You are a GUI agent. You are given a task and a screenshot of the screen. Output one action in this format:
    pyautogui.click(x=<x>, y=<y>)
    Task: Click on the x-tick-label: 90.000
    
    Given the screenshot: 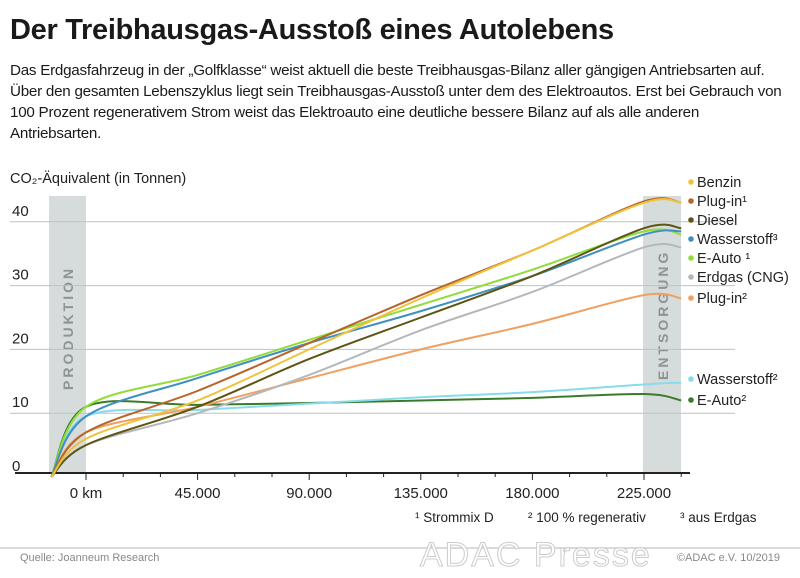 What is the action you would take?
    pyautogui.click(x=309, y=493)
    